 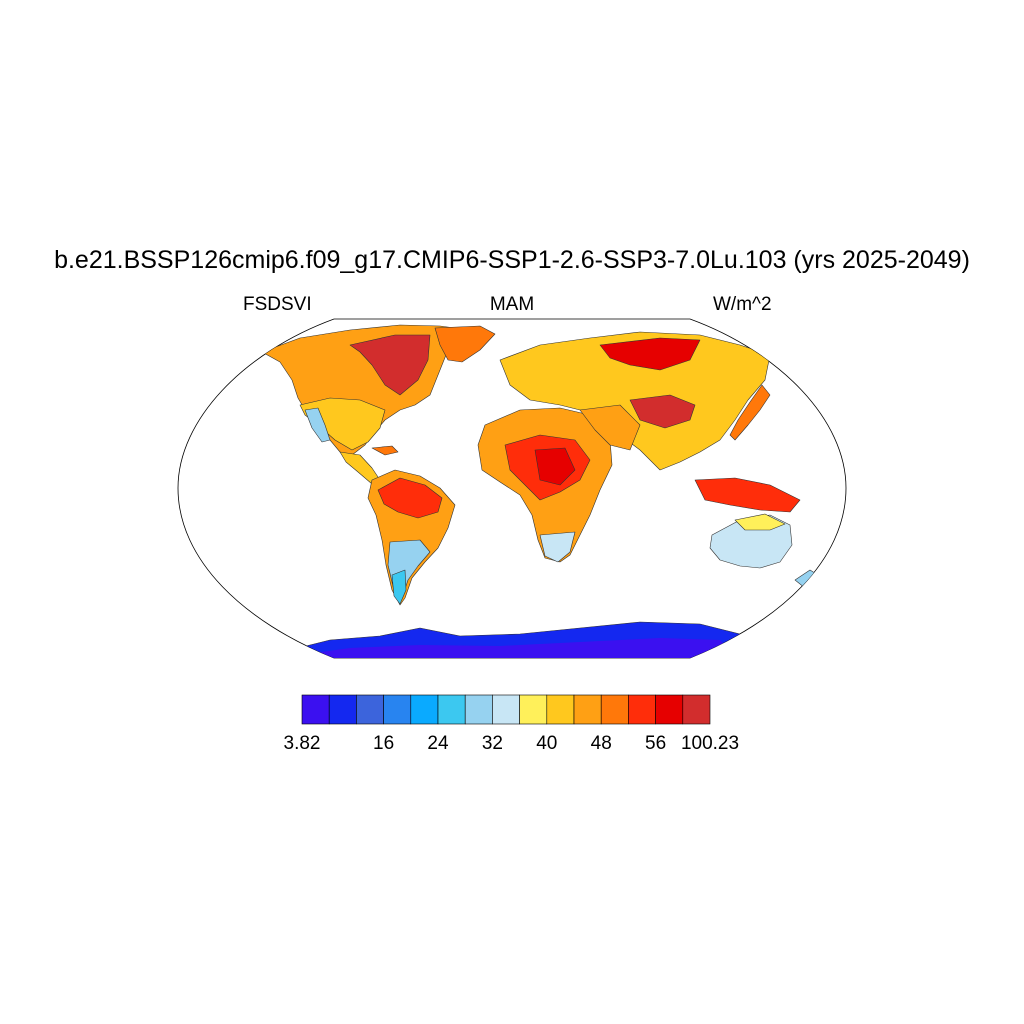 I want to click on caribbean-islands, so click(x=385, y=450).